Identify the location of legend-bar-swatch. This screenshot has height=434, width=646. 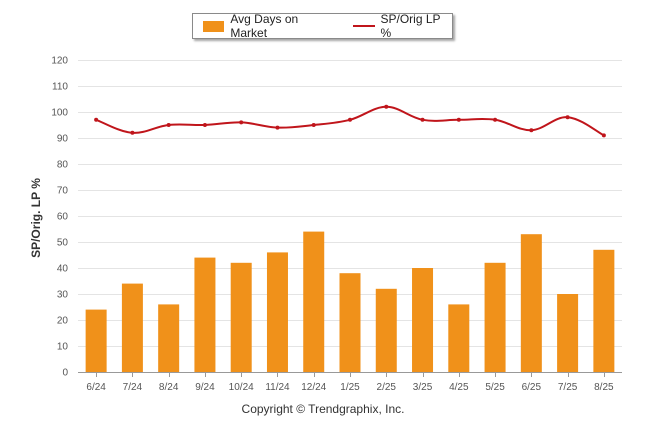
(214, 26).